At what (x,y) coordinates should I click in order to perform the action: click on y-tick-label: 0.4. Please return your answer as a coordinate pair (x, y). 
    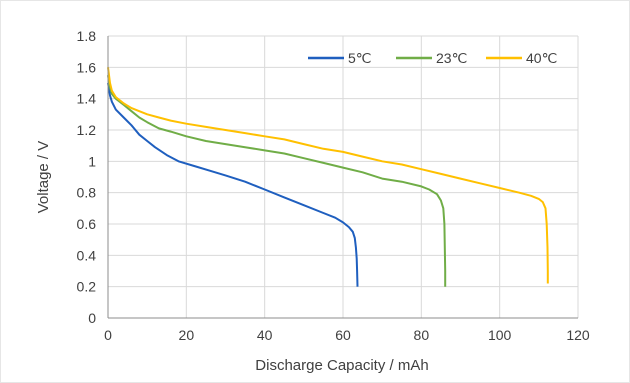
    Looking at the image, I should click on (87, 255).